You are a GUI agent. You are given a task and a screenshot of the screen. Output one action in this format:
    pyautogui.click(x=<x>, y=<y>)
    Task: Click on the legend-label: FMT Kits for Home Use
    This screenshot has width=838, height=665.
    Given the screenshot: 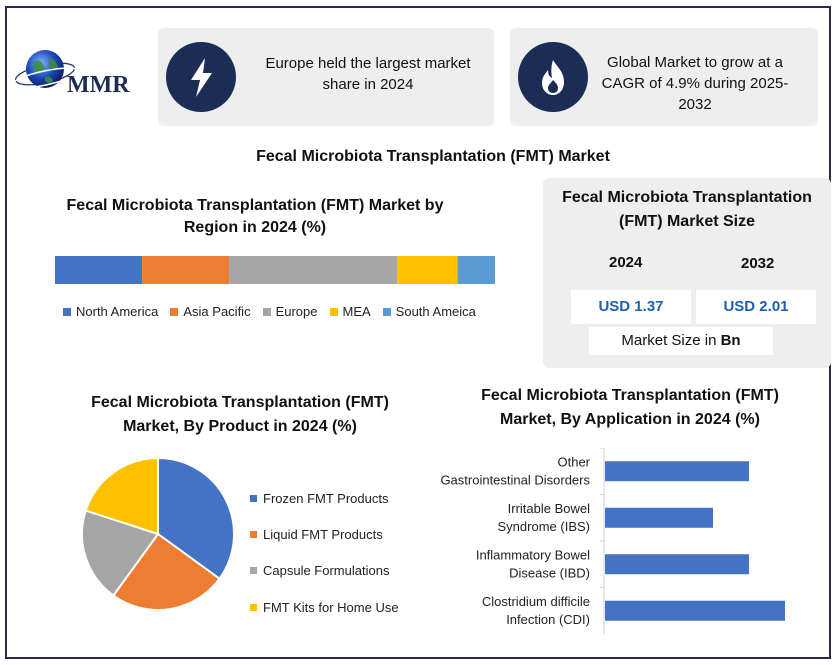 What is the action you would take?
    pyautogui.click(x=331, y=607)
    